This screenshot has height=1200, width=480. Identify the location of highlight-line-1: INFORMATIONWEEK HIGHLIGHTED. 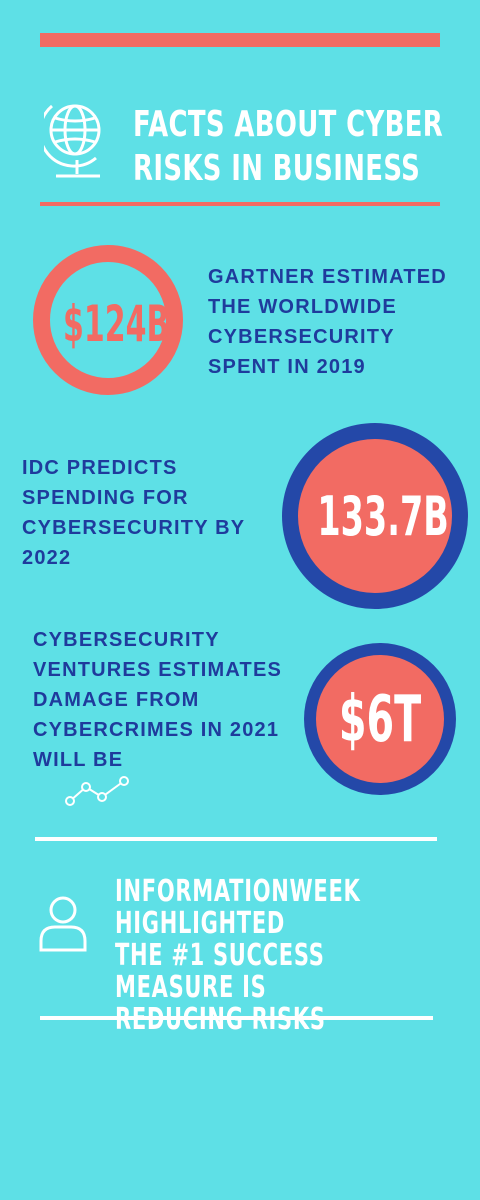
(238, 907).